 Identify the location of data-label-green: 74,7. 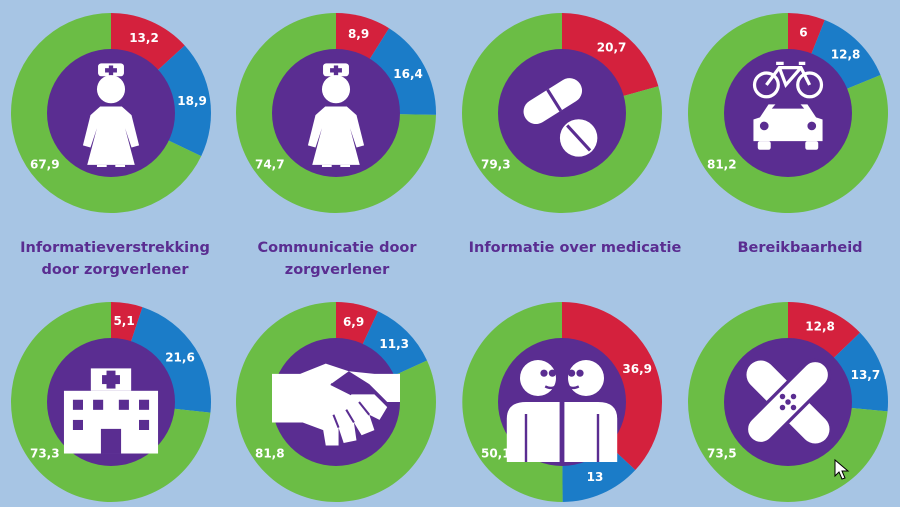
(270, 165).